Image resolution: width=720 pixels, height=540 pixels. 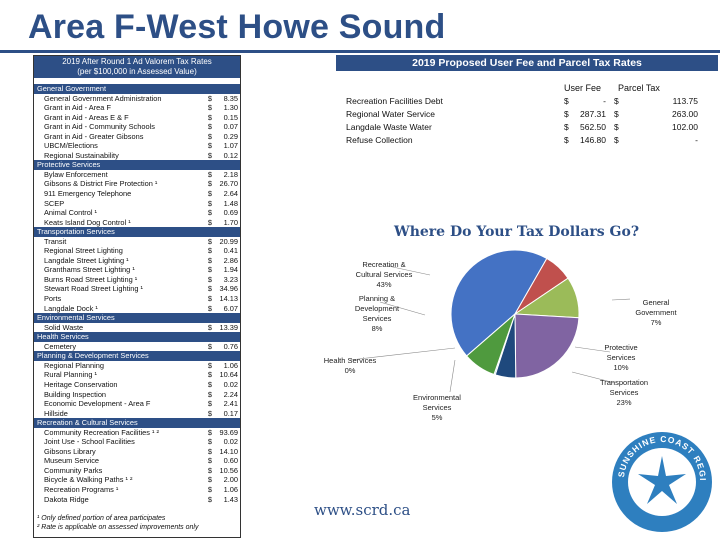 I want to click on rate-label: Regional Street Lighting, so click(x=83, y=251).